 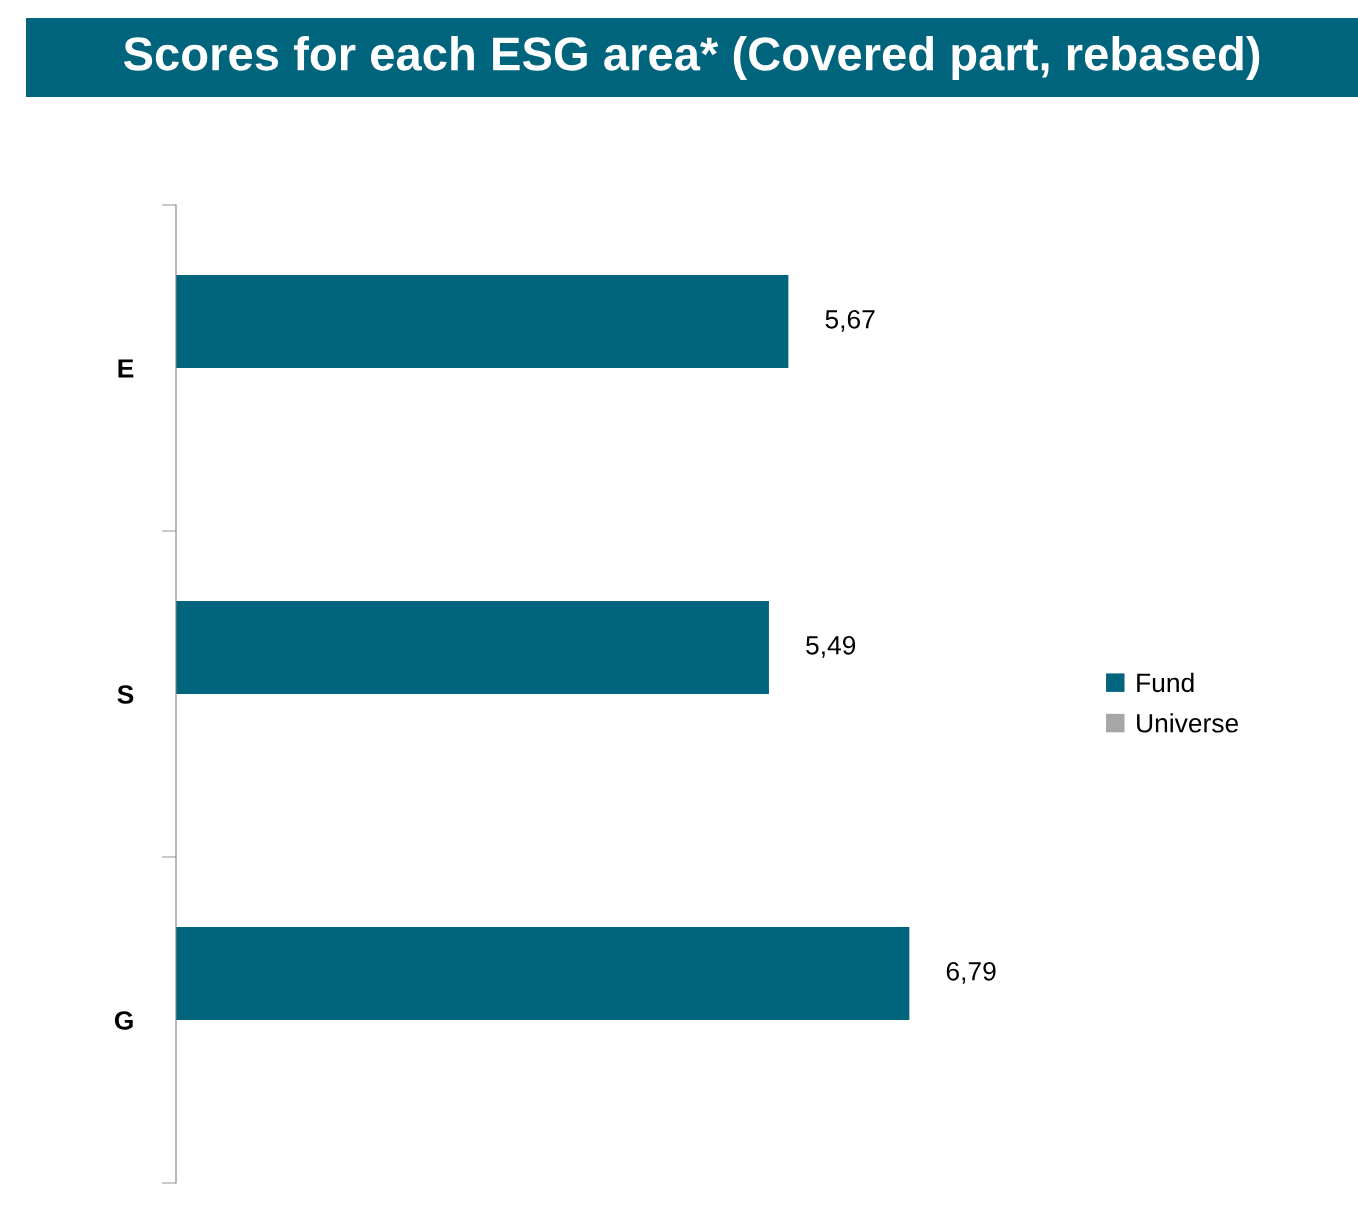 What do you see at coordinates (971, 972) in the screenshot?
I see `data-label: 6,79` at bounding box center [971, 972].